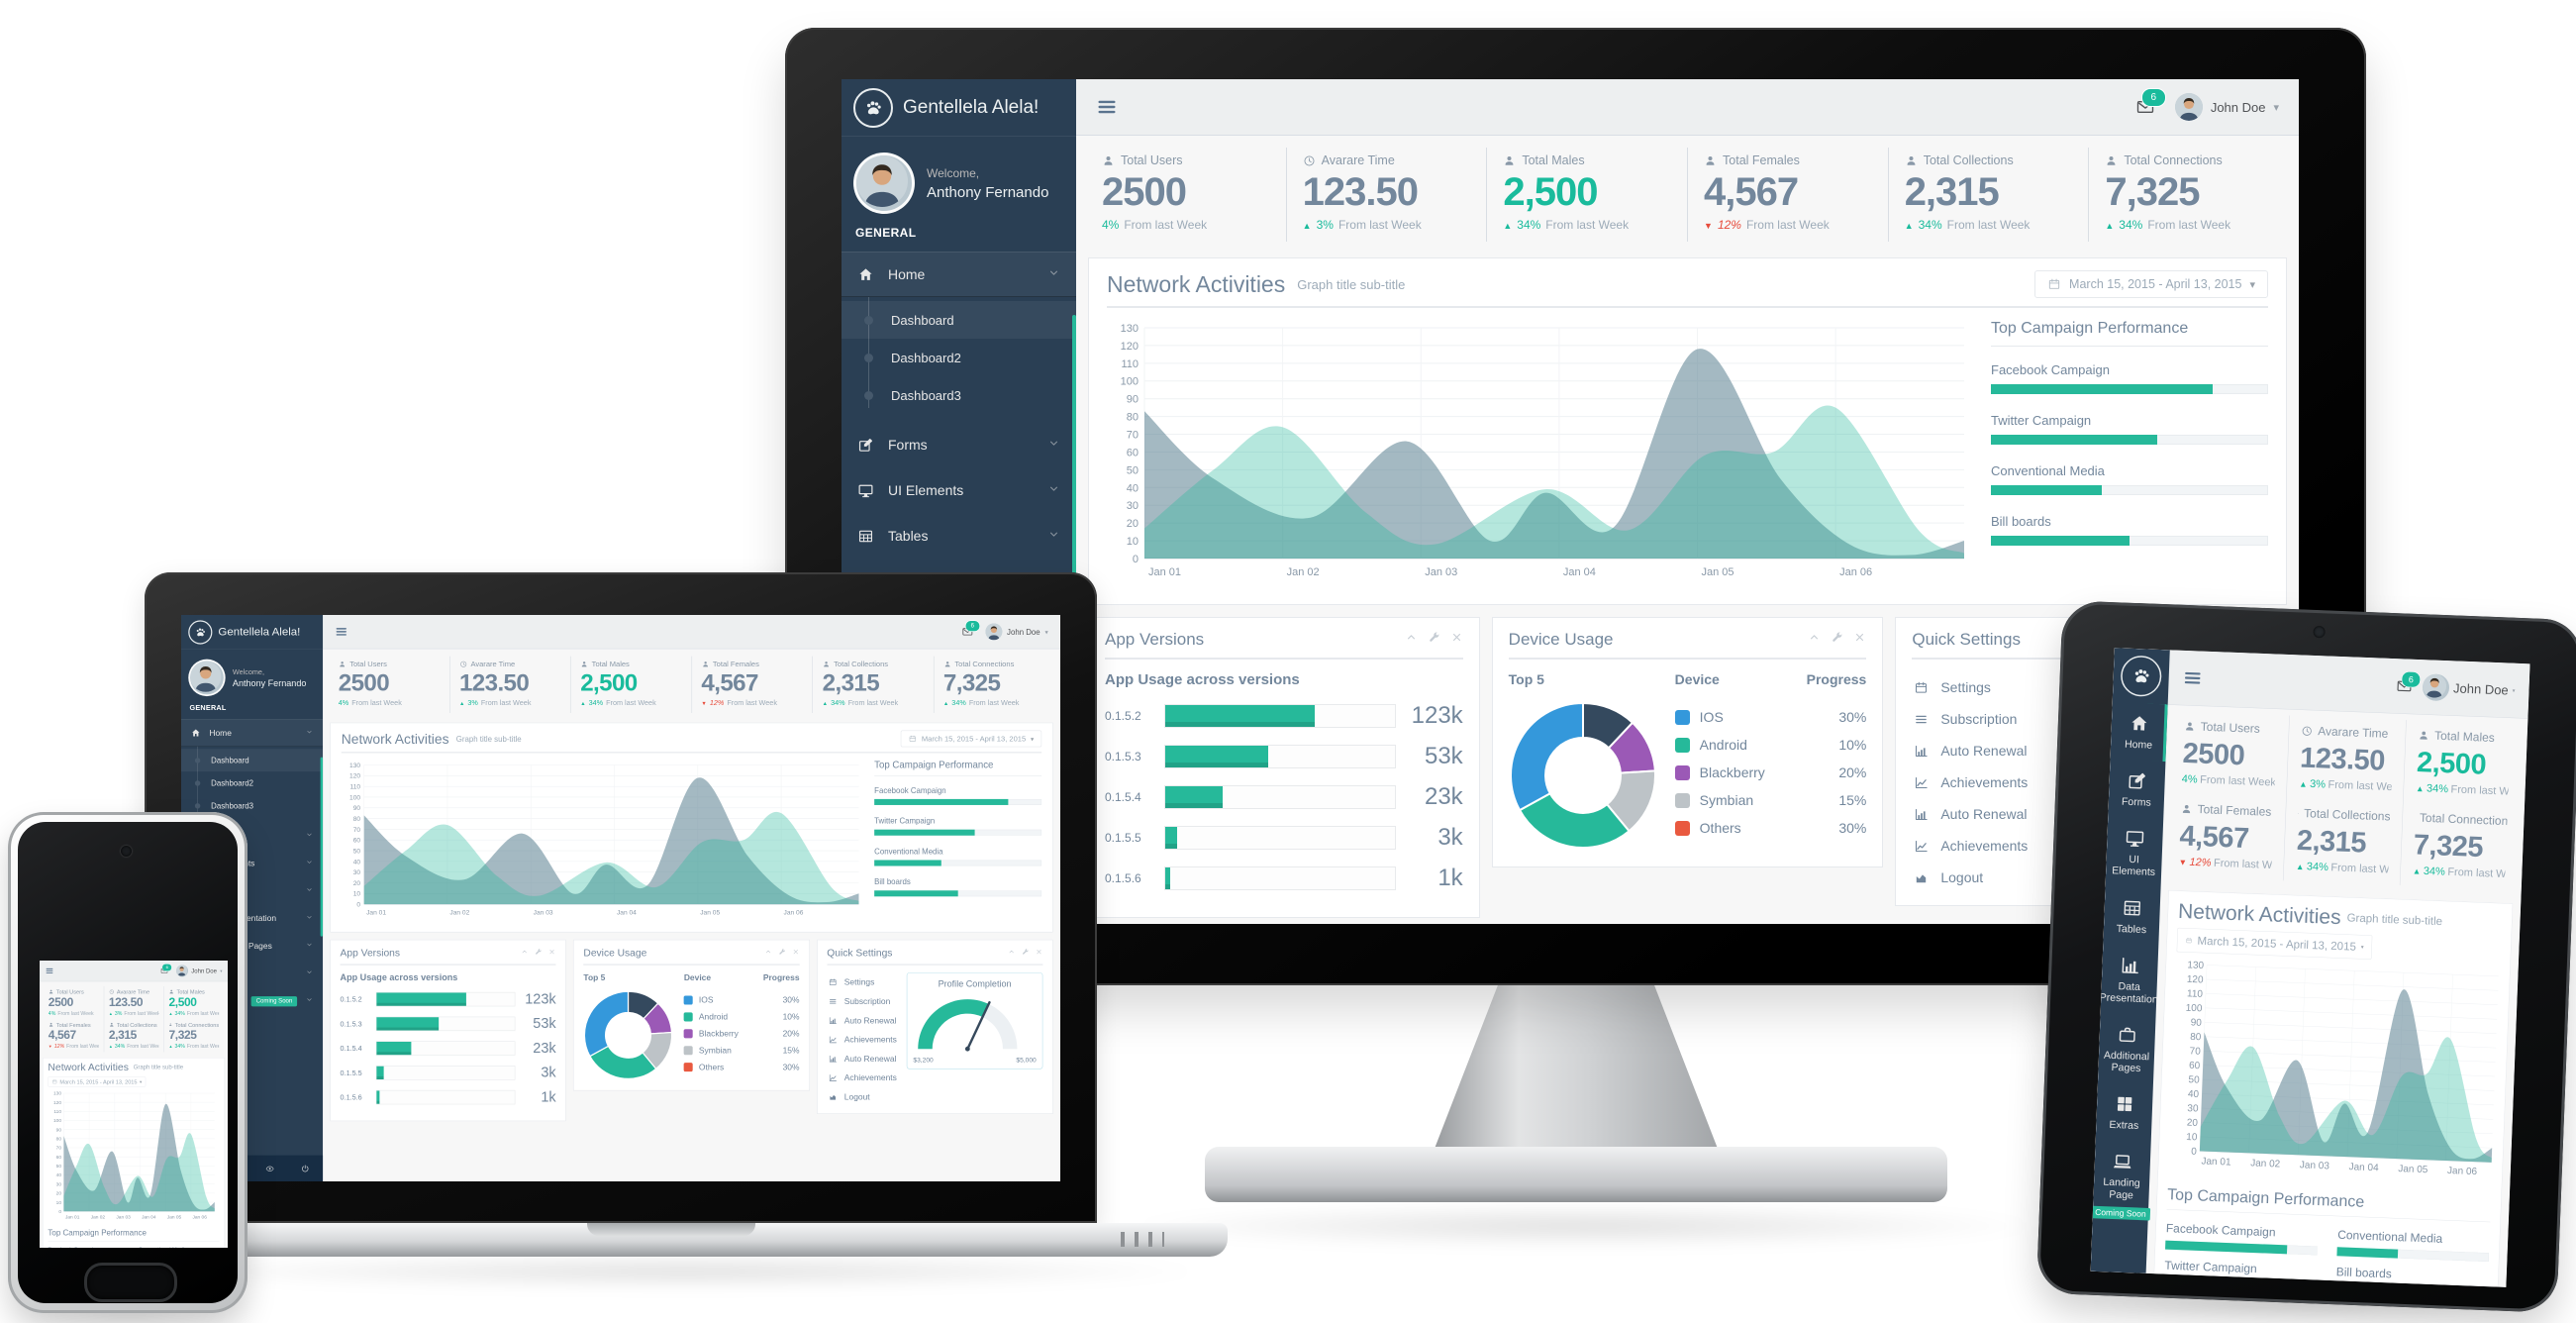 This screenshot has width=2576, height=1323. What do you see at coordinates (305, 1168) in the screenshot?
I see `power-button` at bounding box center [305, 1168].